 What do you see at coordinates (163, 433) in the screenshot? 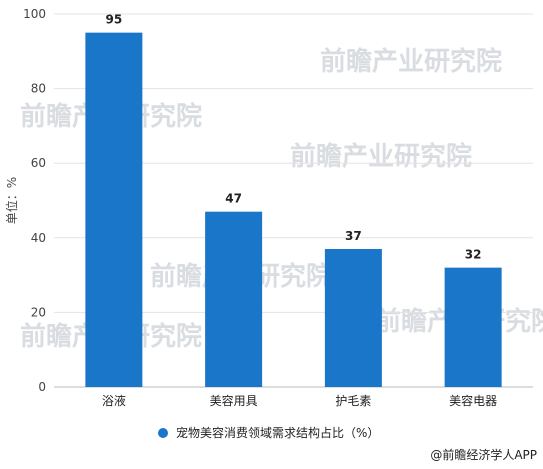
I see `legend-swatch` at bounding box center [163, 433].